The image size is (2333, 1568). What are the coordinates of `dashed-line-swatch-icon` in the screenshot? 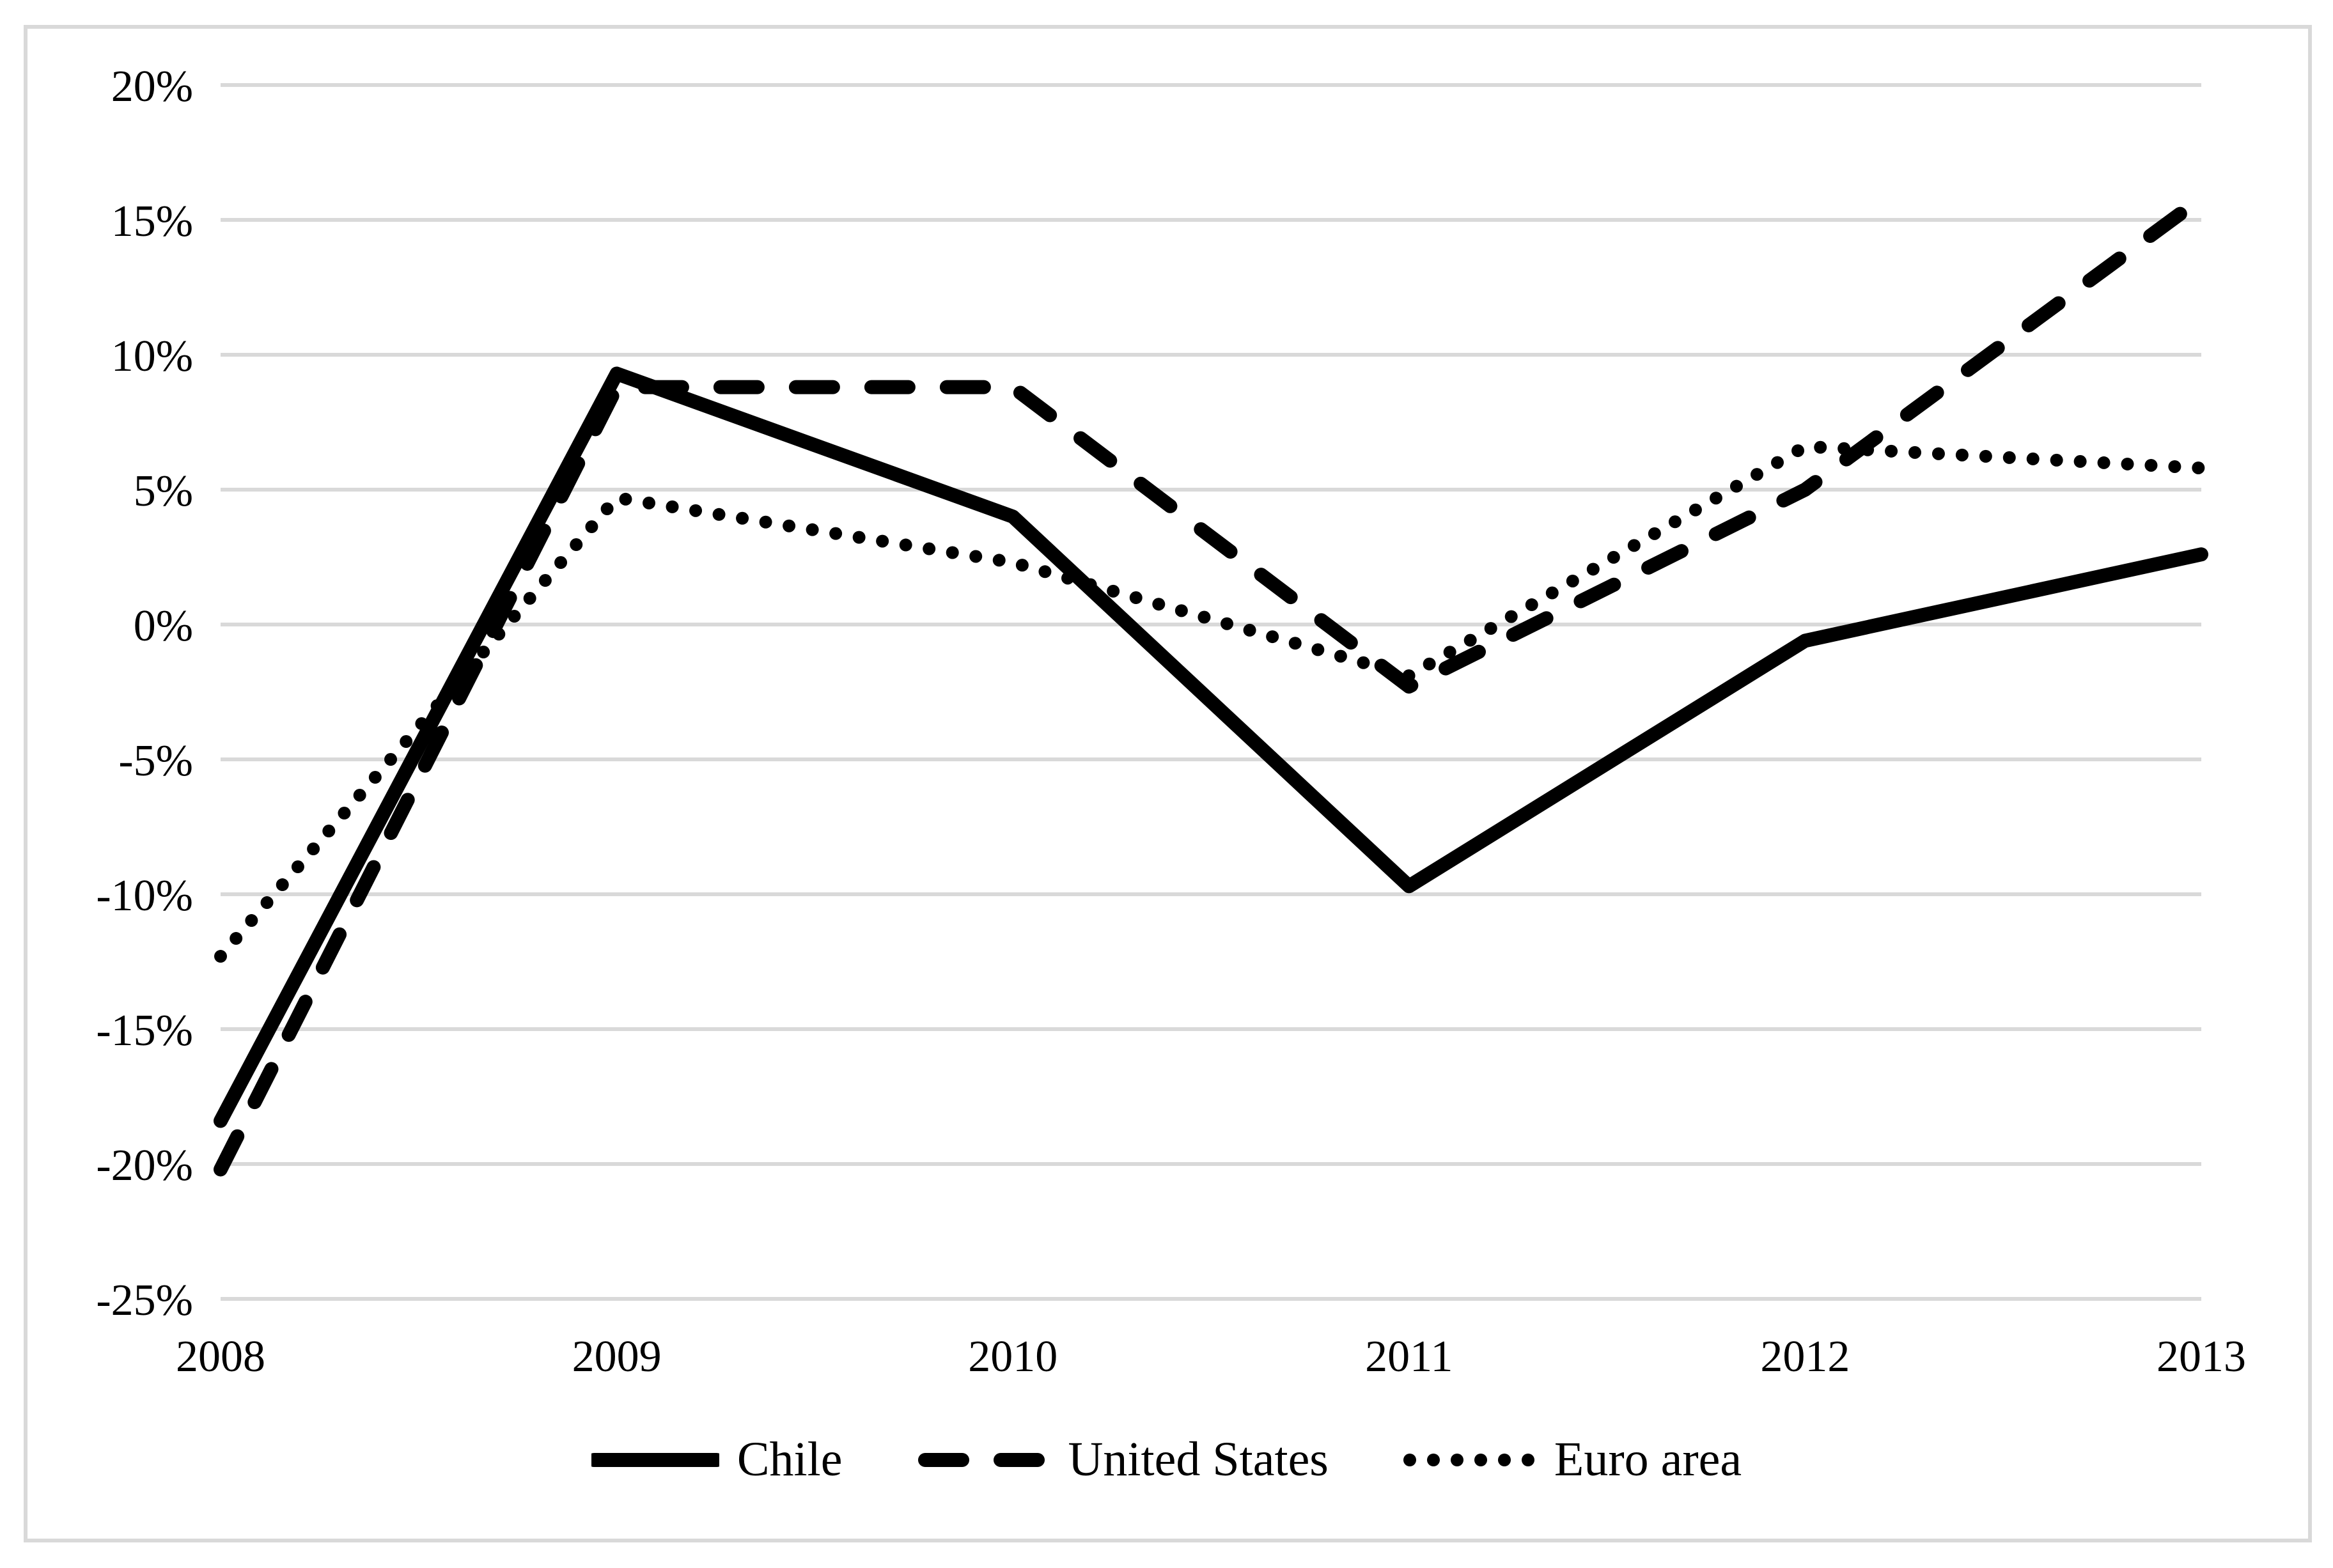 It's located at (983, 1460).